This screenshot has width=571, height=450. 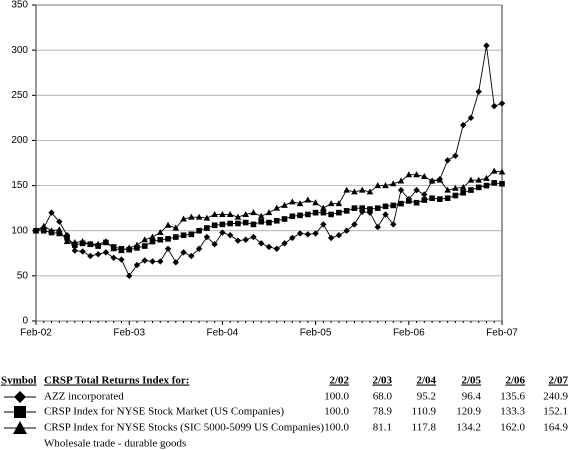 I want to click on table-cell: 134.2, so click(x=468, y=428).